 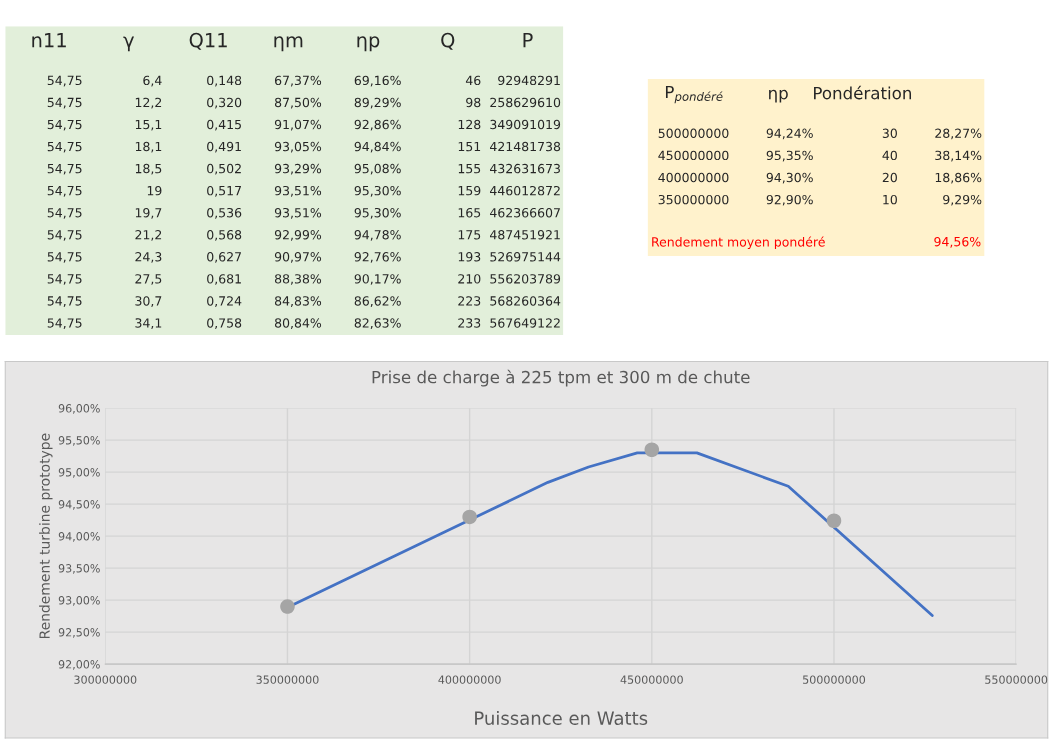 I want to click on text: 38,14%, so click(x=958, y=156).